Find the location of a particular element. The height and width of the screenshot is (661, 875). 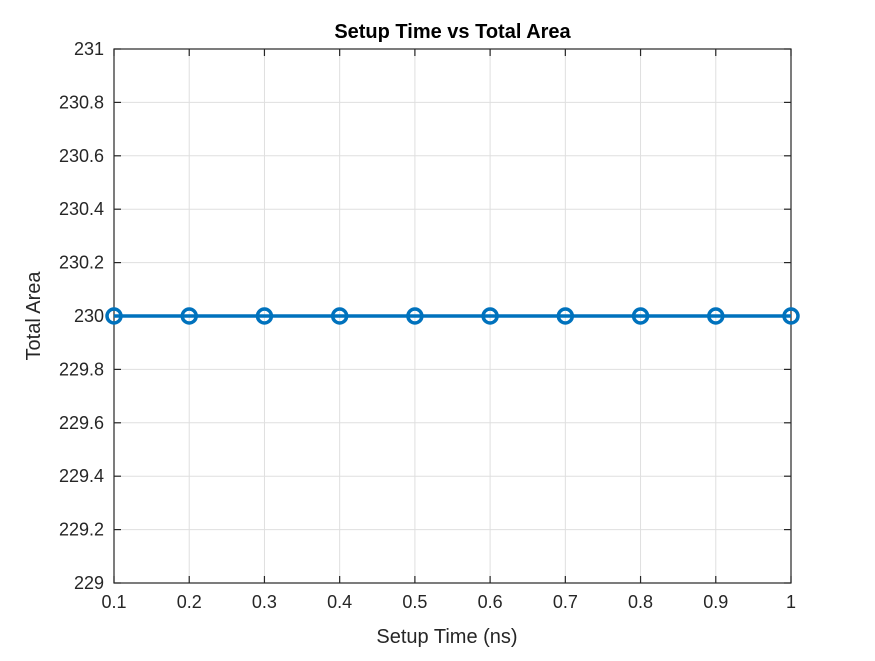

y-tick-label: 230 is located at coordinates (89, 316).